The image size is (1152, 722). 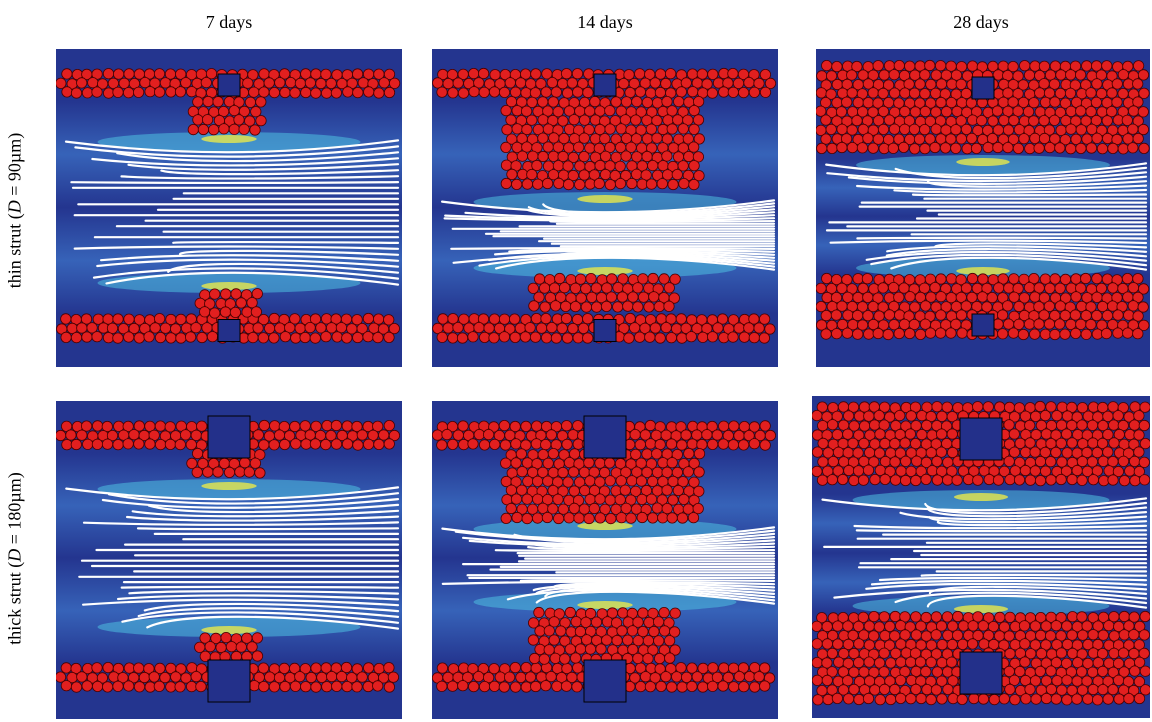 I want to click on streamlines, so click(x=608, y=565).